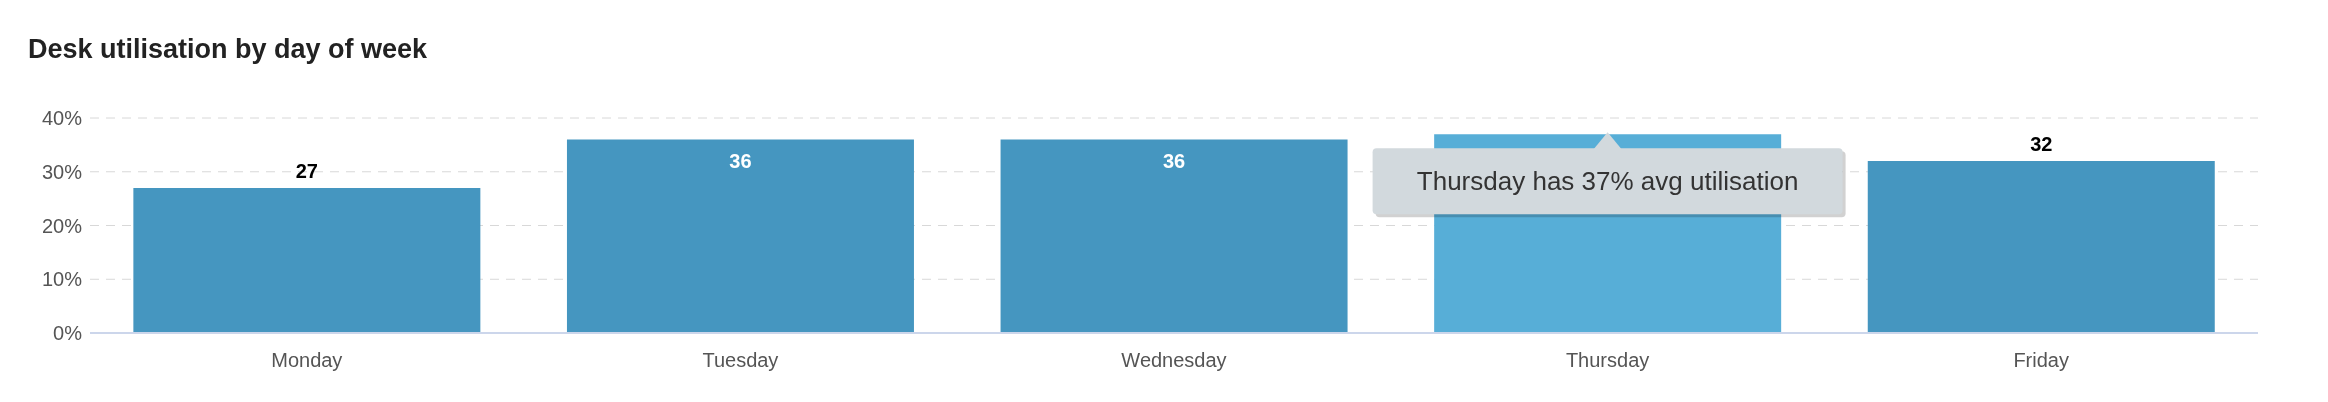 Image resolution: width=2328 pixels, height=402 pixels. Describe the element at coordinates (62, 171) in the screenshot. I see `y-tick-label: 30%` at that location.